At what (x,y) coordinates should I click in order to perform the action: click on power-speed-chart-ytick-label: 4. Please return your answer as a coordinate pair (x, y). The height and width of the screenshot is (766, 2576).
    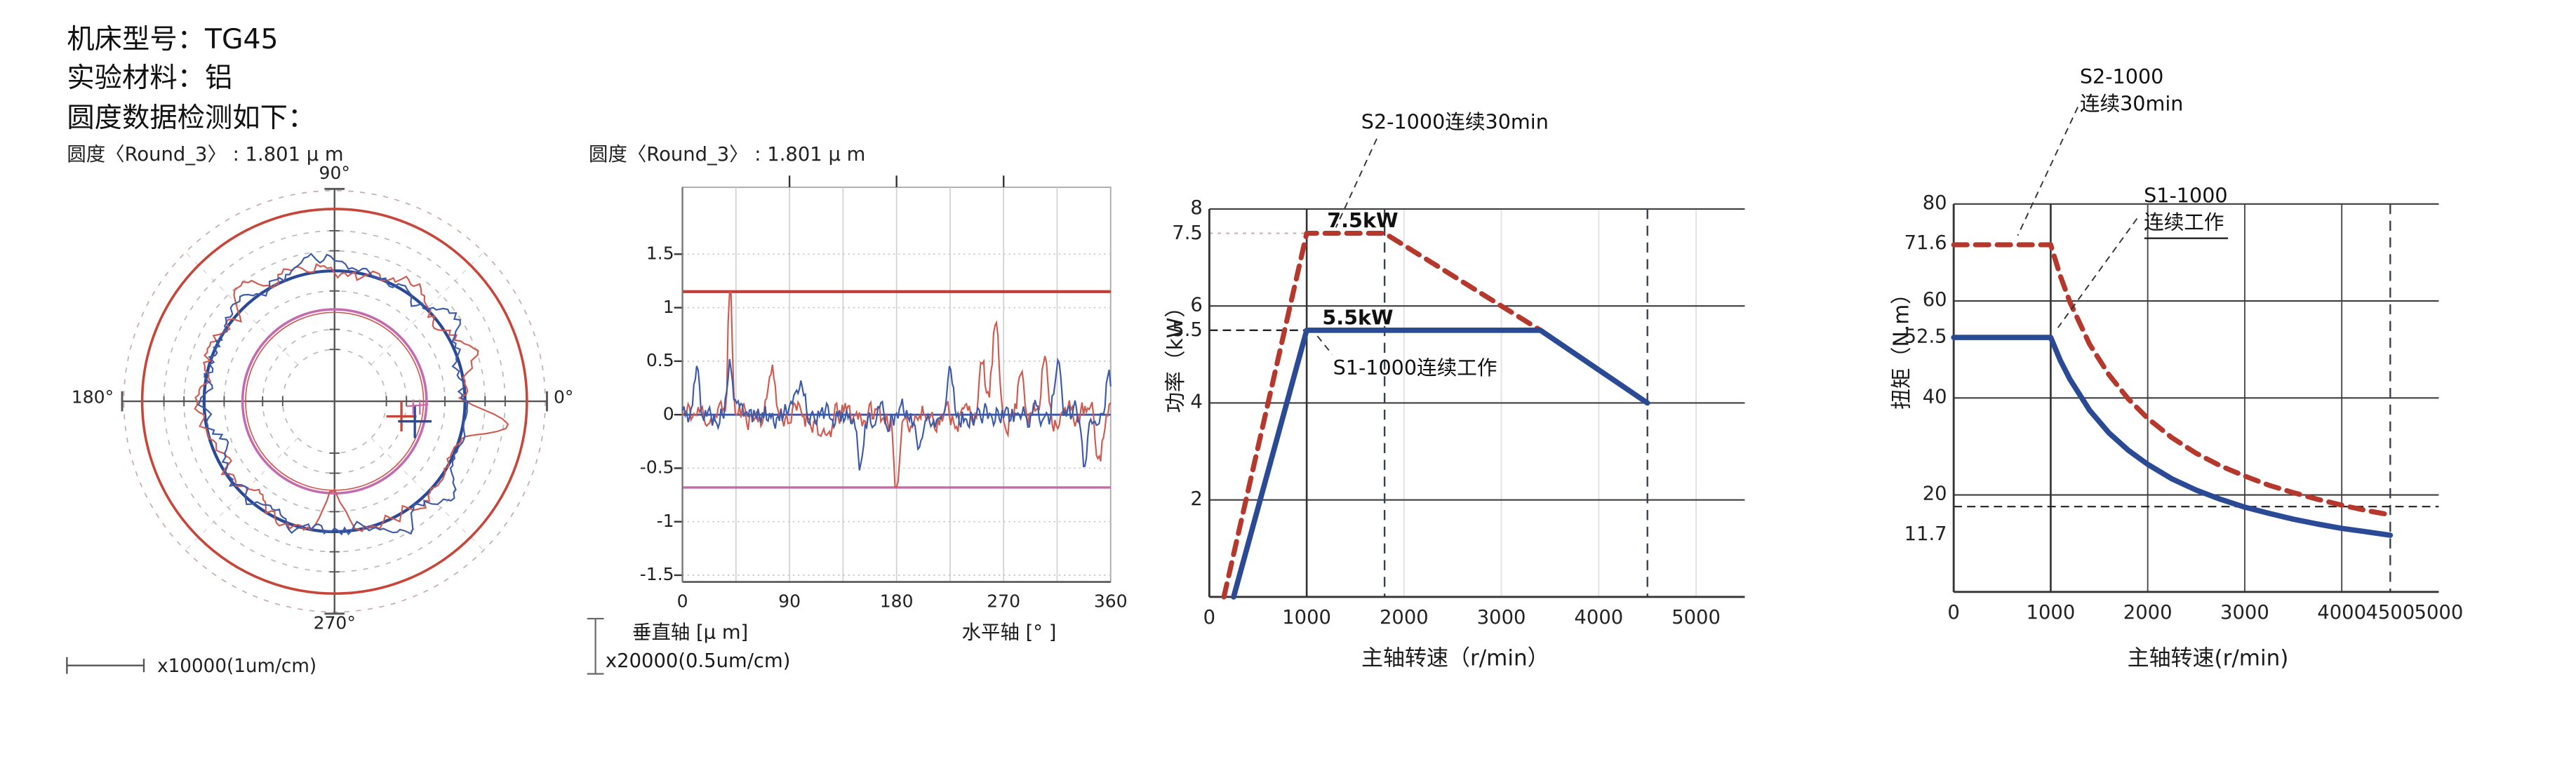
    Looking at the image, I should click on (1196, 401).